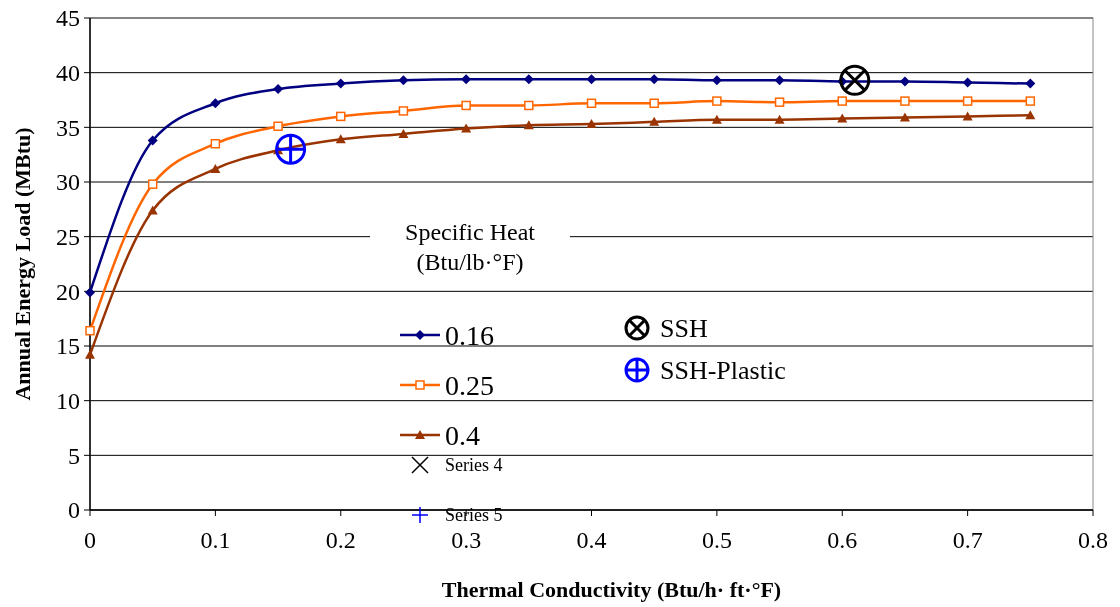 This screenshot has width=1120, height=607. Describe the element at coordinates (716, 540) in the screenshot. I see `x-tick-label: 0.5` at that location.